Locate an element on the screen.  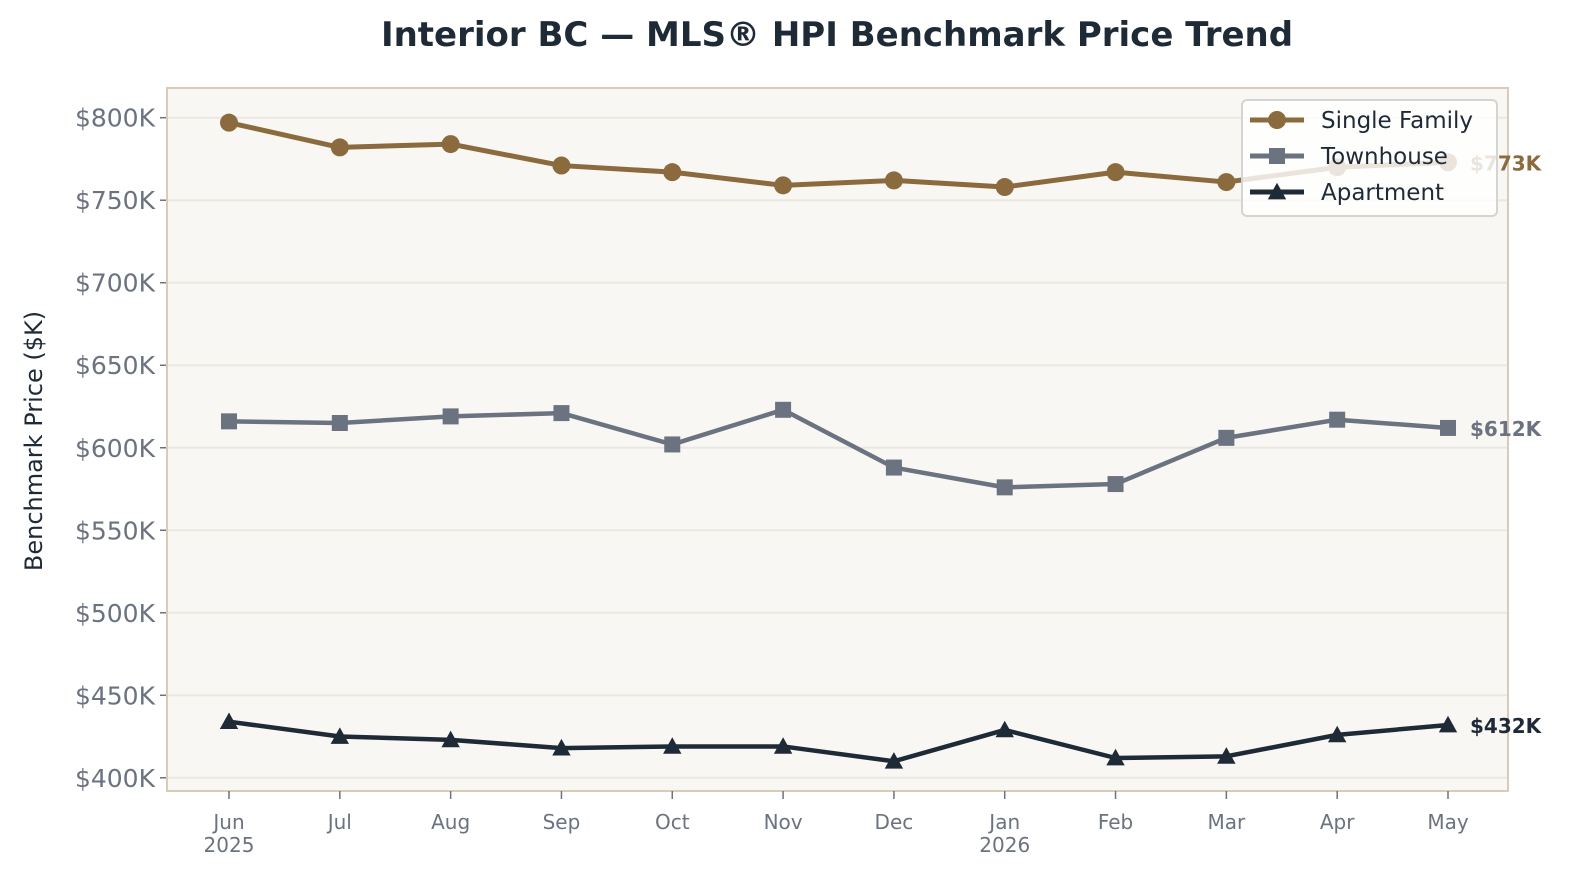
x-tick-sublabel: 2025 is located at coordinates (229, 845).